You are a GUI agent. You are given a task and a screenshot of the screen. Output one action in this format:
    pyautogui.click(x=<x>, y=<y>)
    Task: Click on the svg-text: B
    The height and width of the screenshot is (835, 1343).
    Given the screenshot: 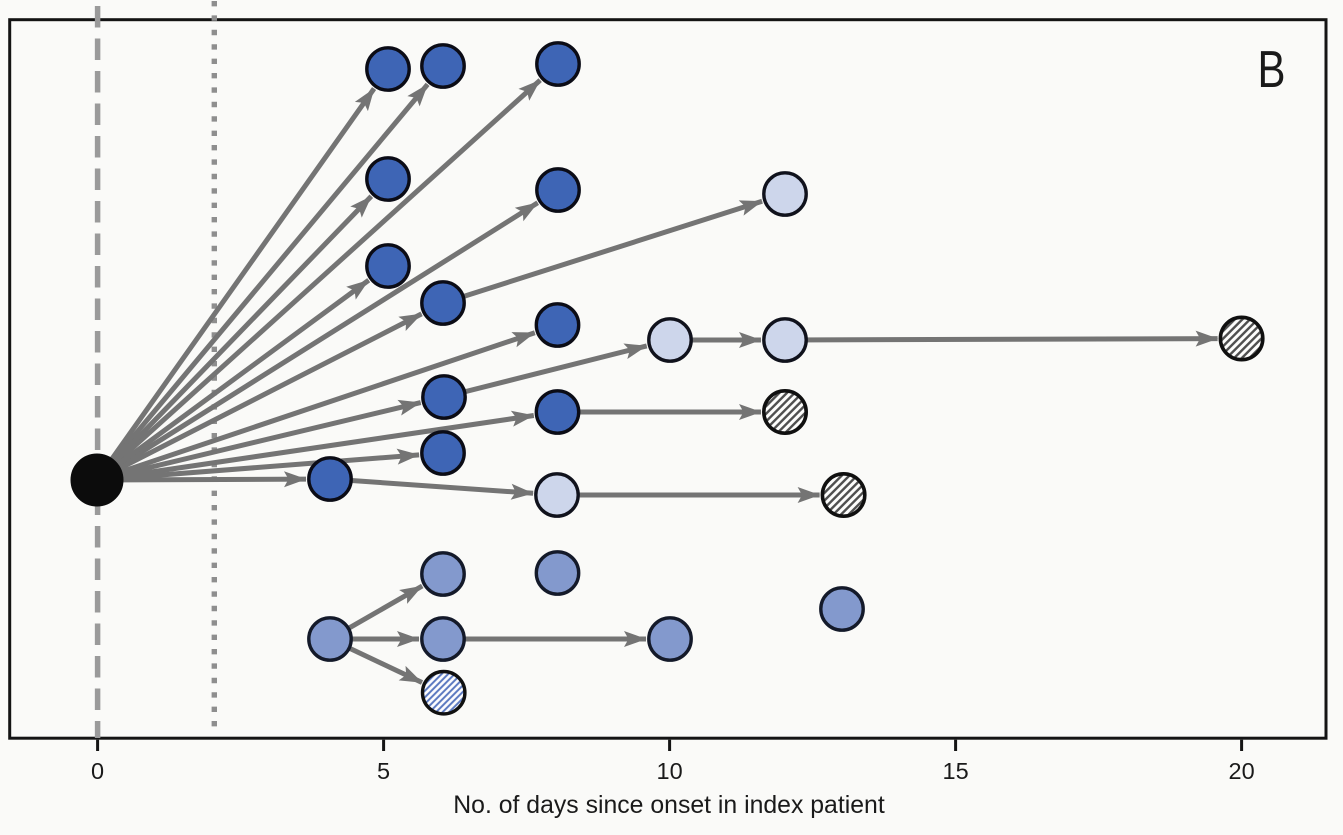 What is the action you would take?
    pyautogui.click(x=1272, y=70)
    